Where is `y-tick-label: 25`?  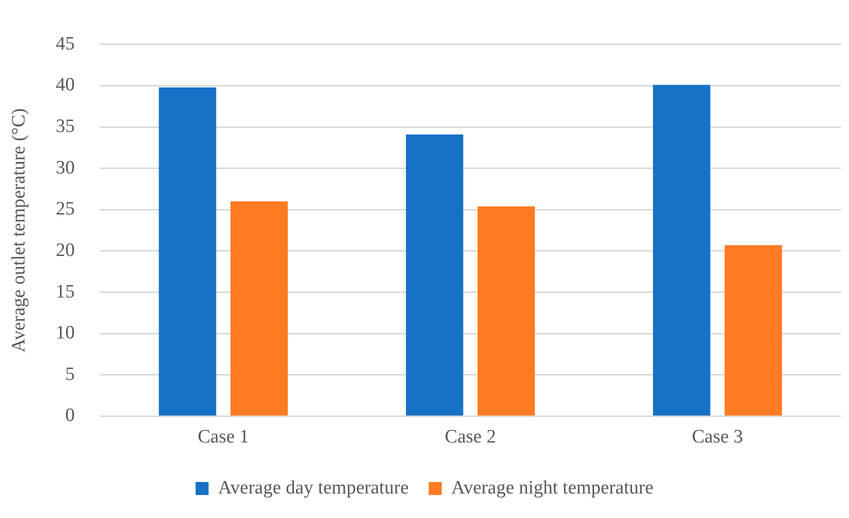 y-tick-label: 25 is located at coordinates (65, 209).